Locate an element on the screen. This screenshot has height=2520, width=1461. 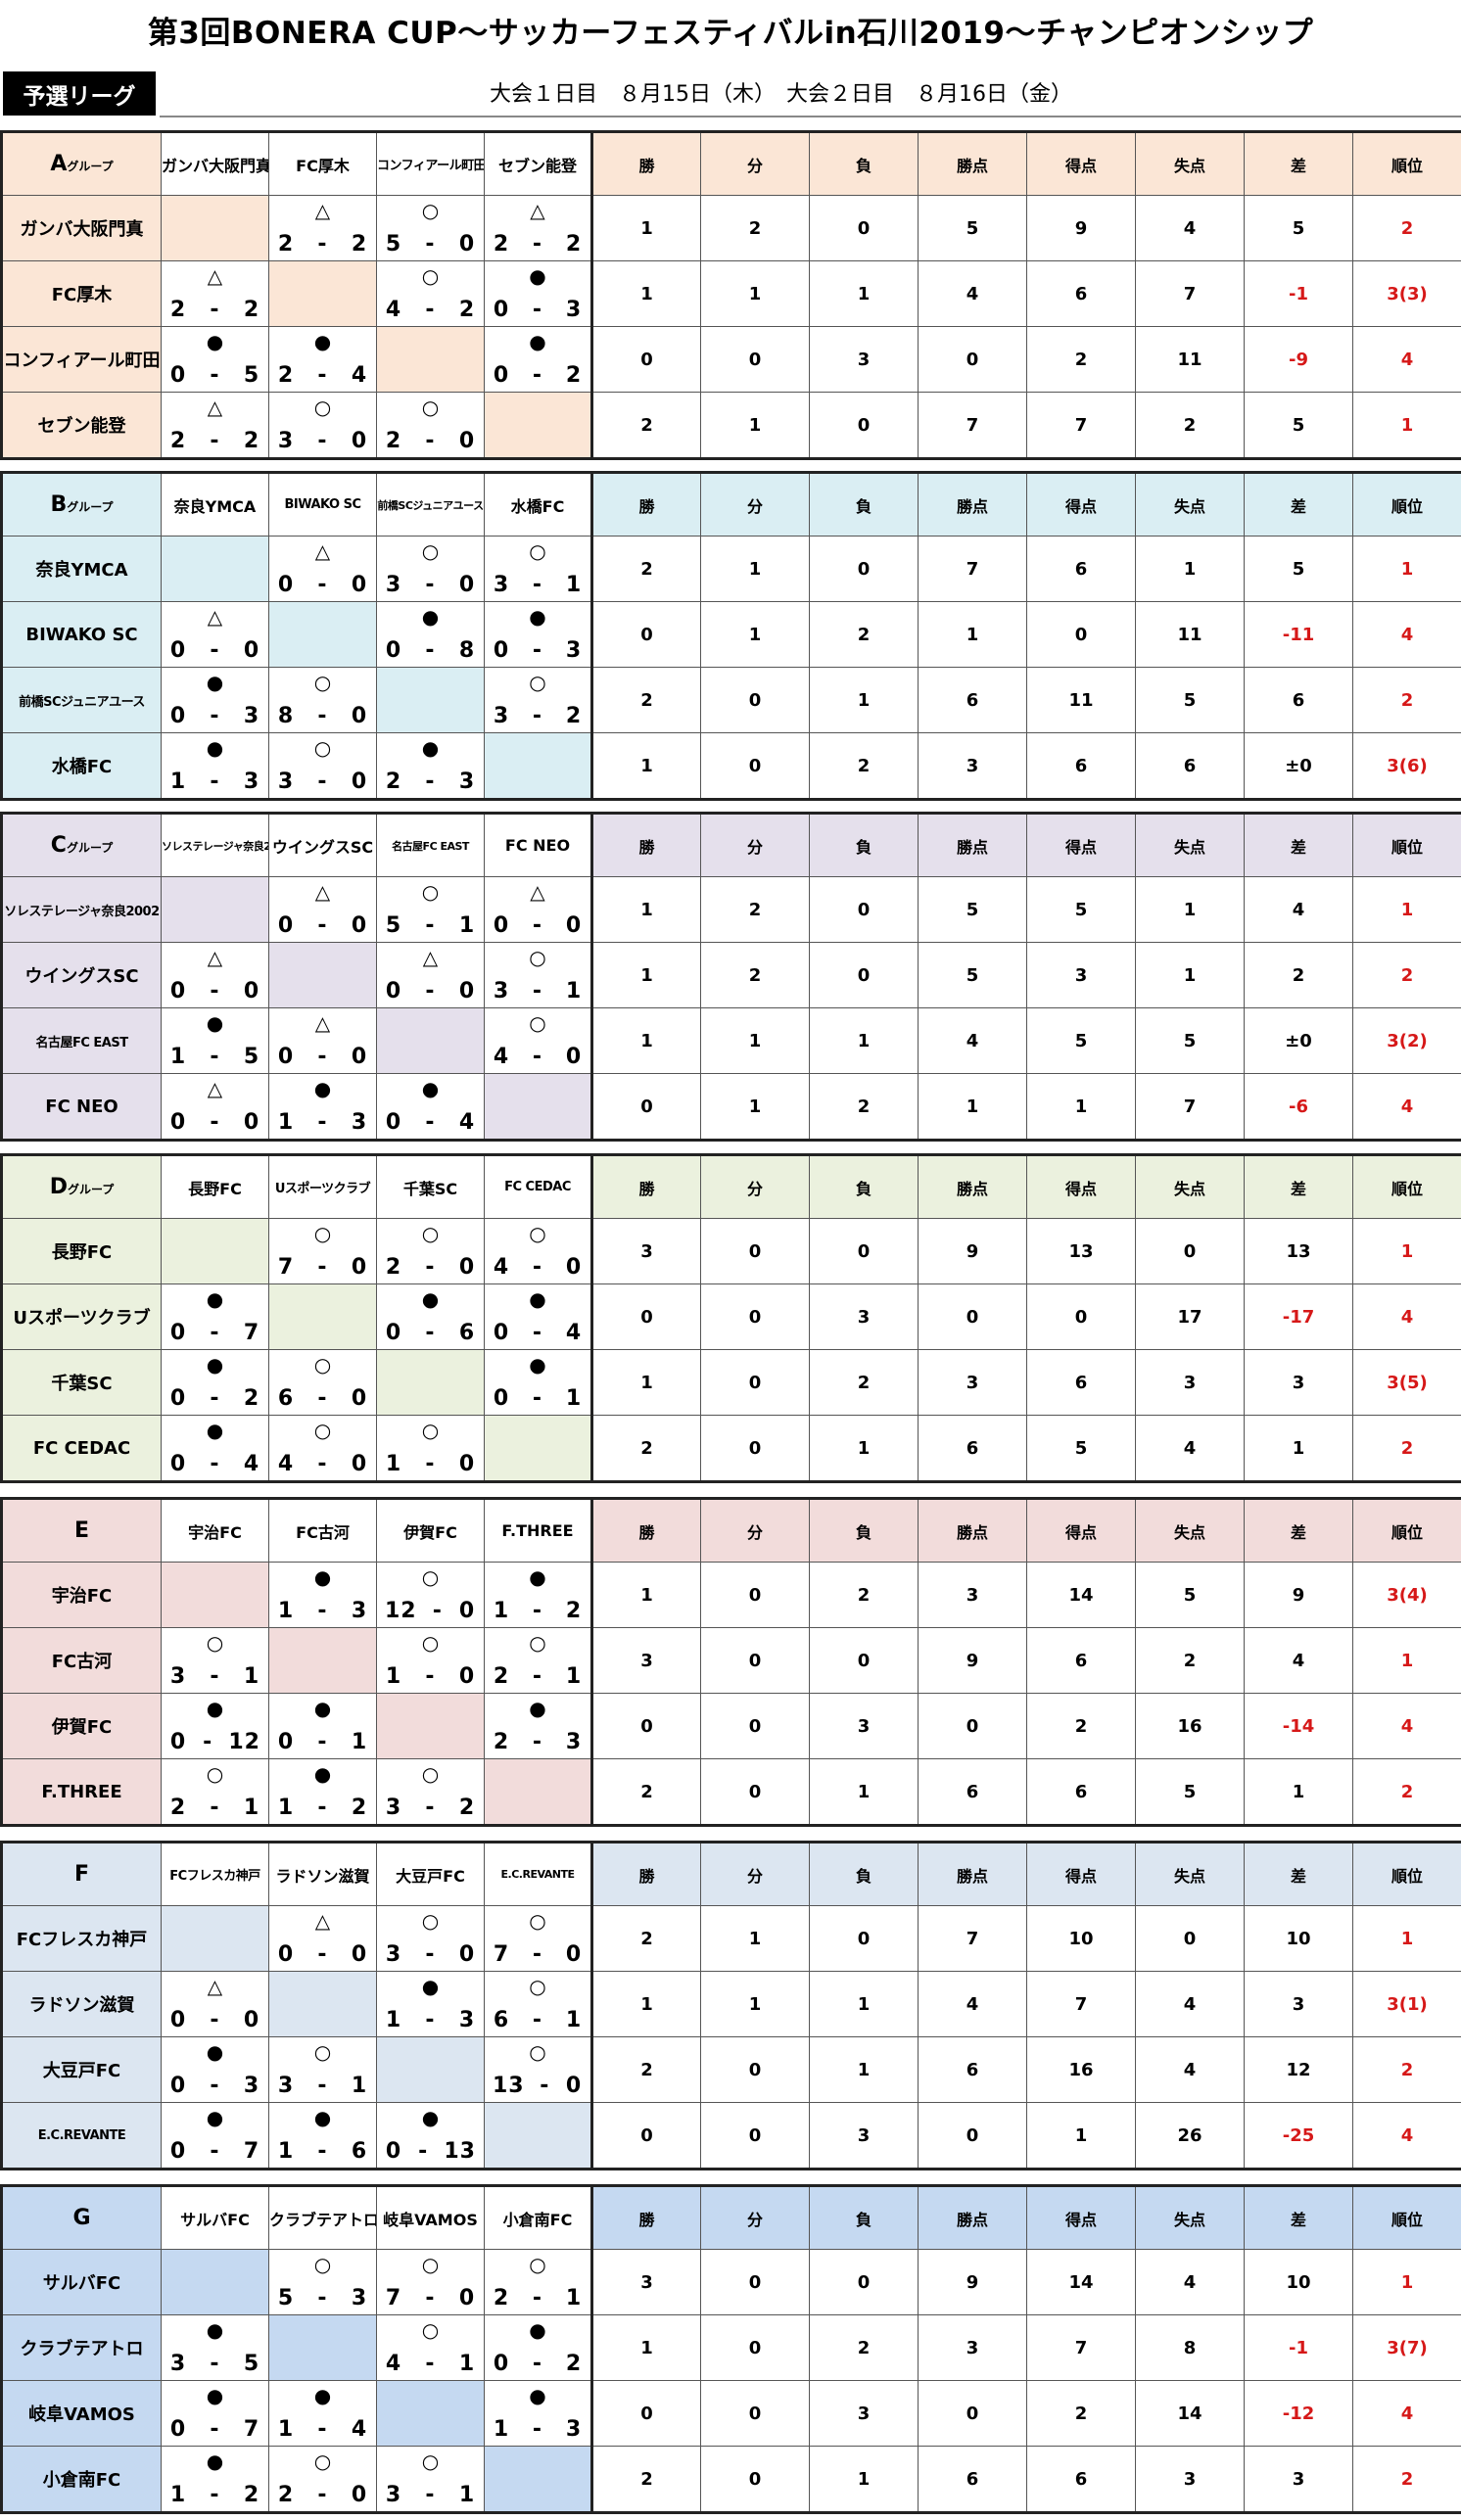
stat-header: 失点 is located at coordinates (1190, 1874).